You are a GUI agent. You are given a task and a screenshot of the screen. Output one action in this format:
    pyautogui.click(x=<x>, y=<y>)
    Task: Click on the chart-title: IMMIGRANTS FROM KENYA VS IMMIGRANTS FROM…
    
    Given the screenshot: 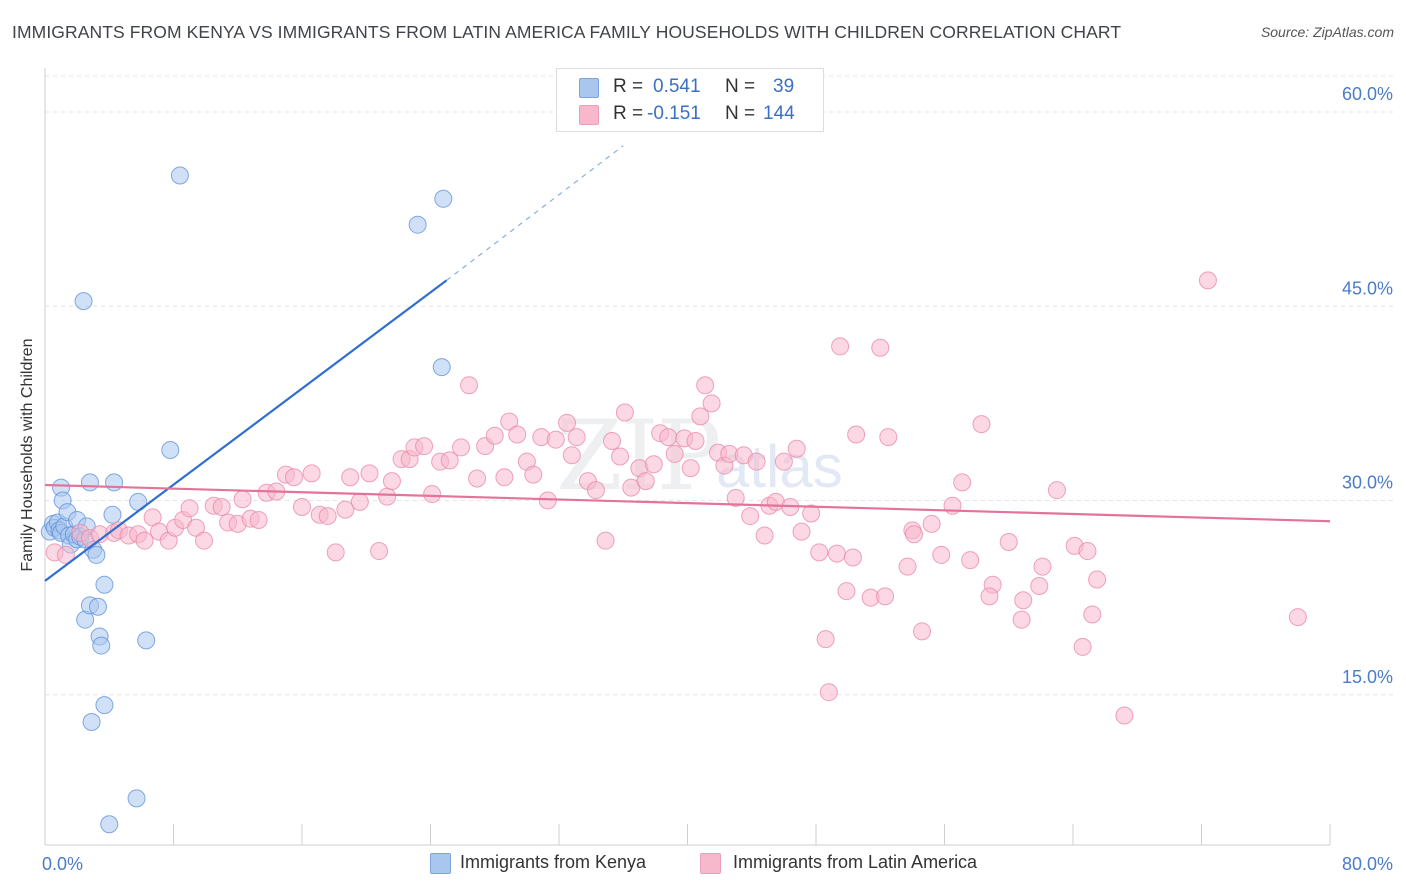 What is the action you would take?
    pyautogui.click(x=567, y=32)
    